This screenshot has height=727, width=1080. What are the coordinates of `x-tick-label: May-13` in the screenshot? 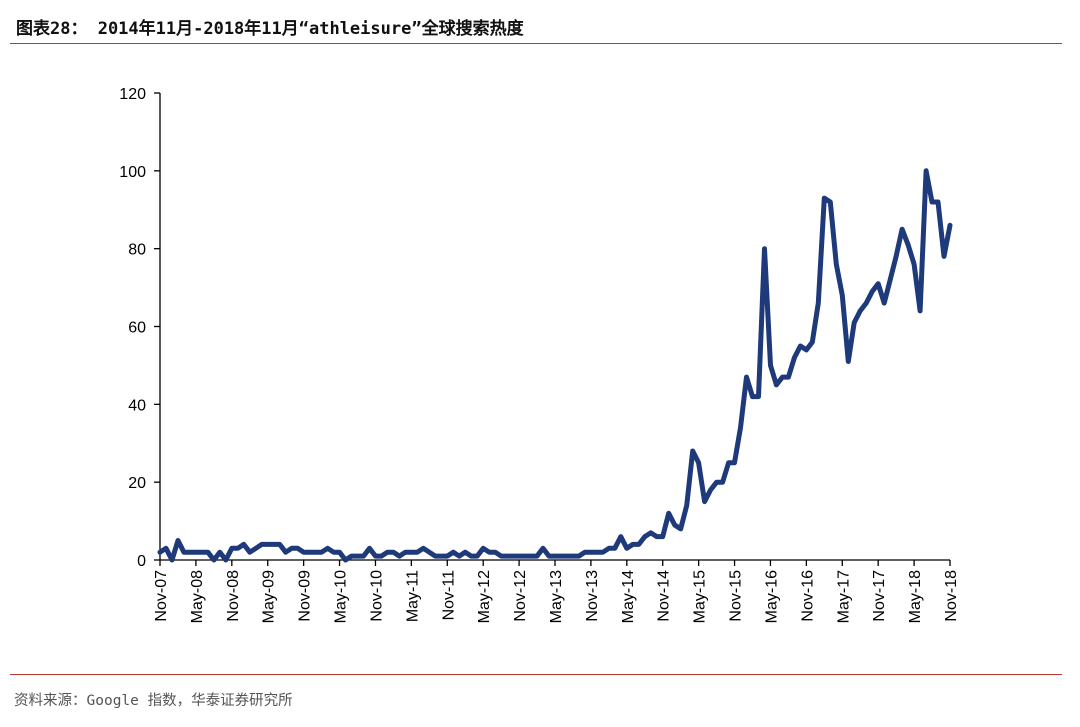 It's located at (556, 596).